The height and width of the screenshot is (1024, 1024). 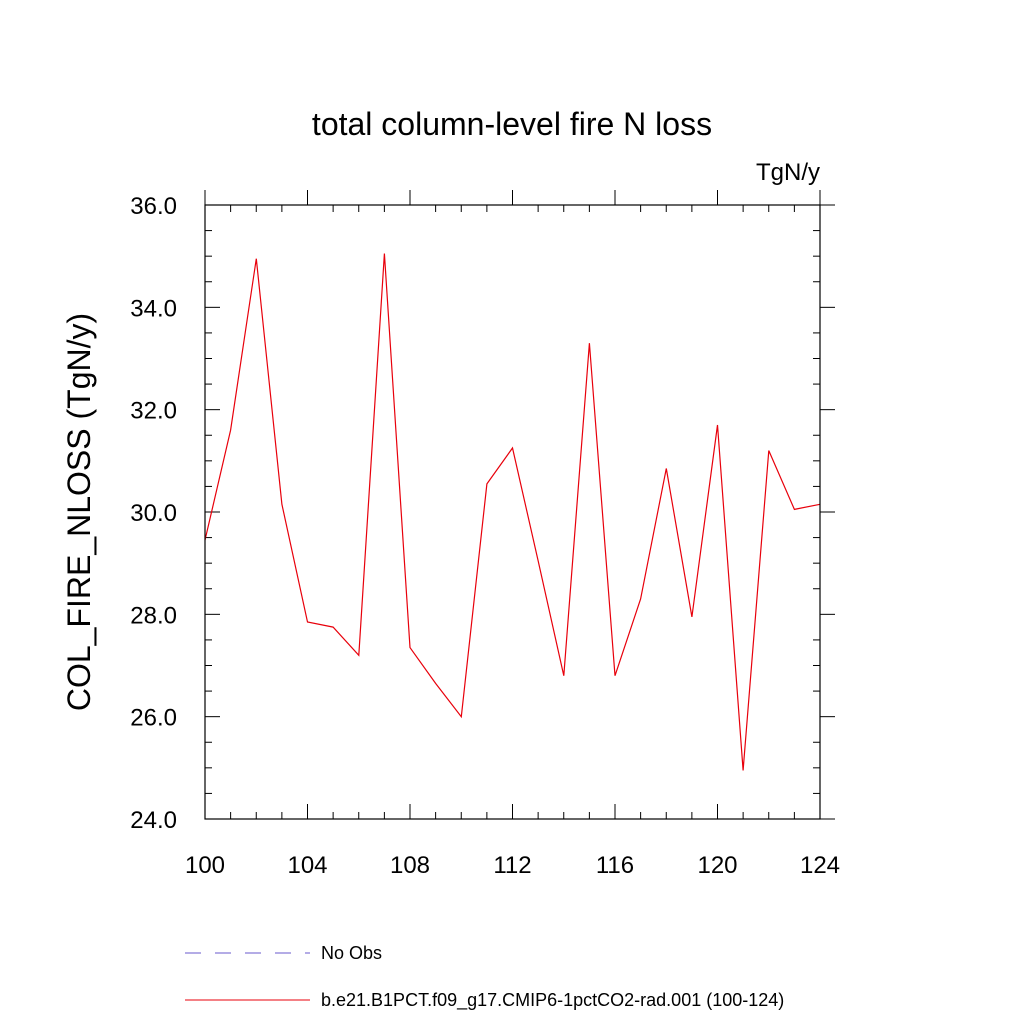 I want to click on y-tick-label: 36.0, so click(x=153, y=206).